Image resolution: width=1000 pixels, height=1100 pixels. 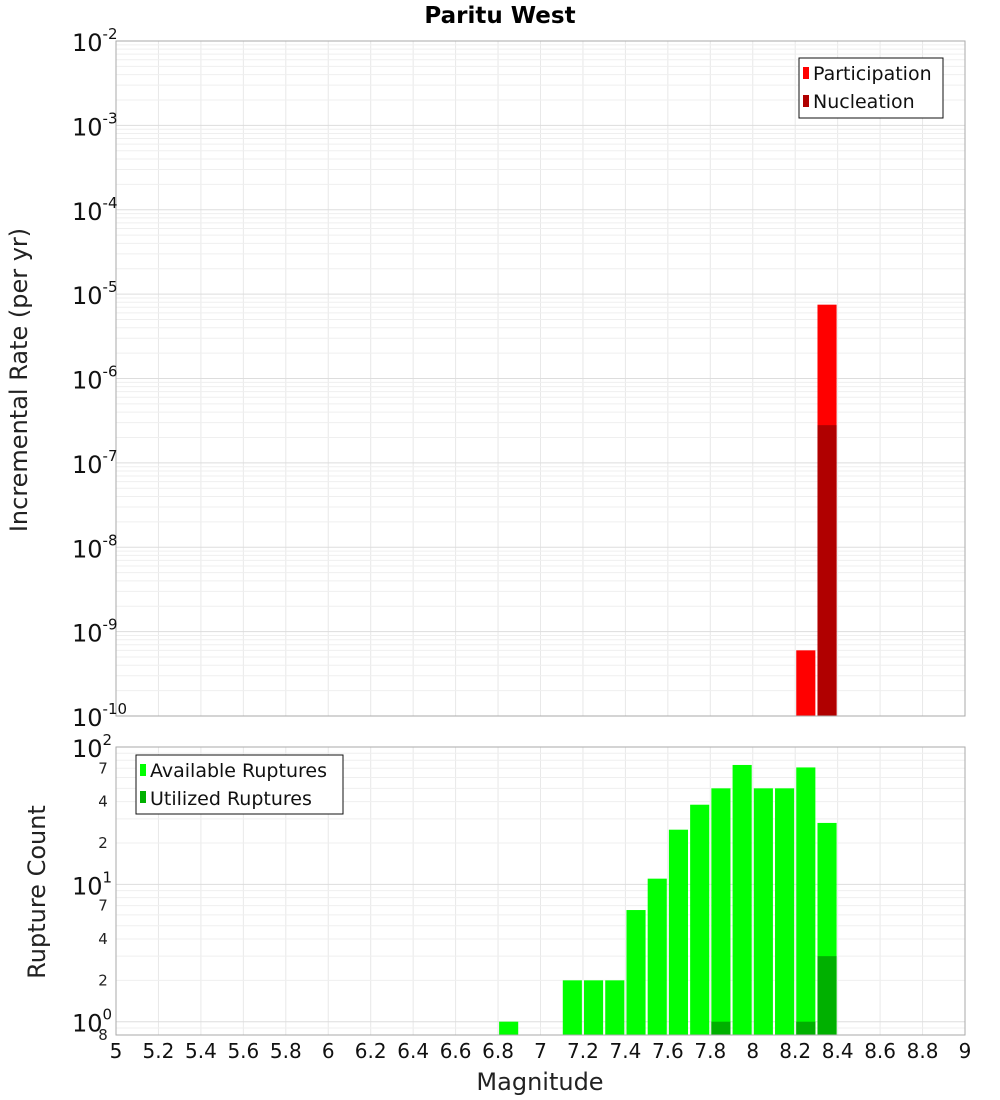 What do you see at coordinates (19, 380) in the screenshot?
I see `top-y-axis-label: Incremental Rate (per yr)` at bounding box center [19, 380].